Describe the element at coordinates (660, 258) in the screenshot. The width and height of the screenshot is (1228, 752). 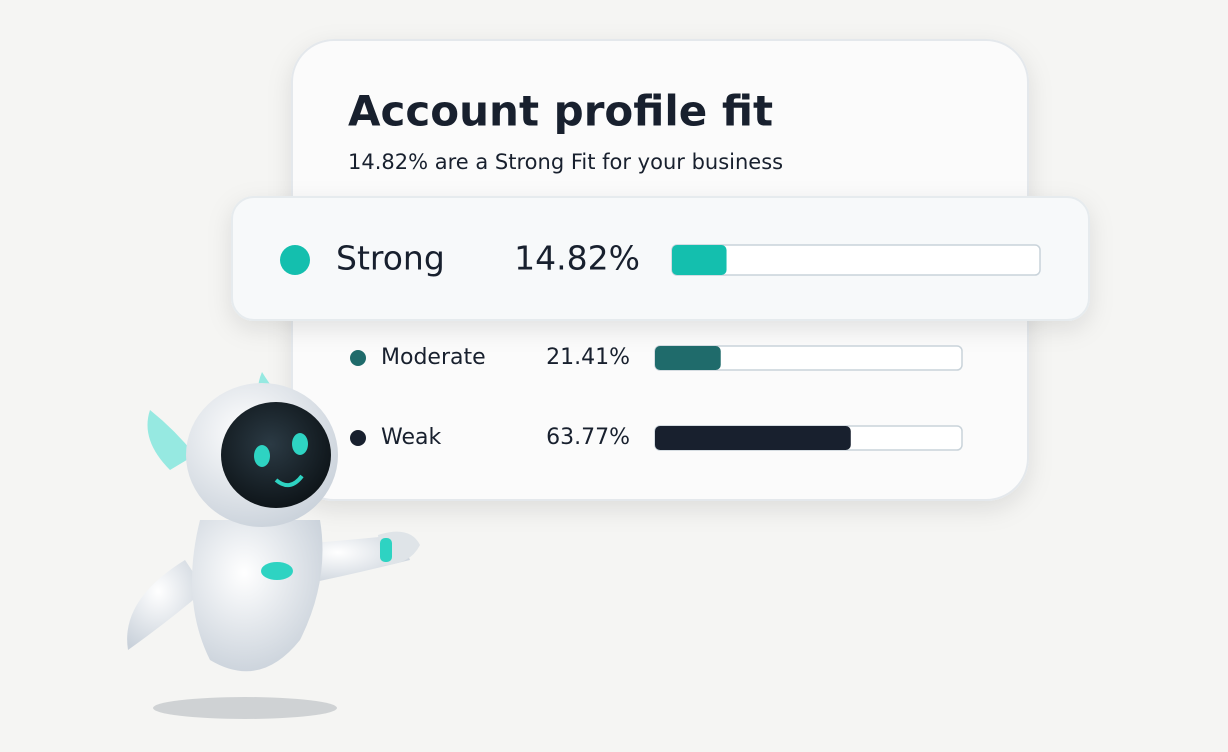
I see `highlight-panel` at that location.